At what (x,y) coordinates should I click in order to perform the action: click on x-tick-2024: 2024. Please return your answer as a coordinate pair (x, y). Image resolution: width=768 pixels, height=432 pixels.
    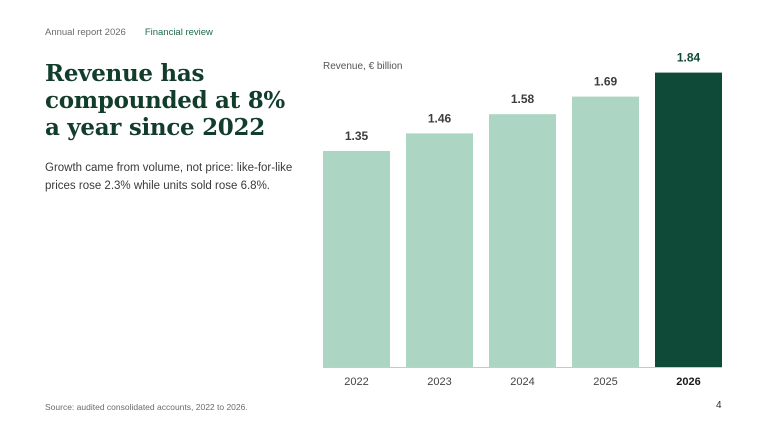
    Looking at the image, I should click on (522, 382).